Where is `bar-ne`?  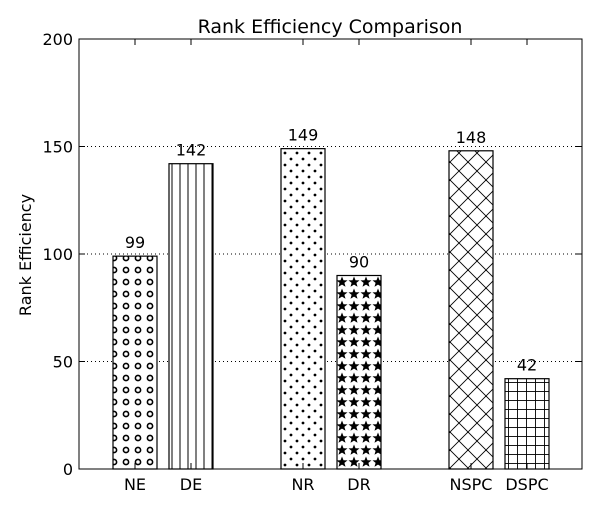
bar-ne is located at coordinates (135, 362).